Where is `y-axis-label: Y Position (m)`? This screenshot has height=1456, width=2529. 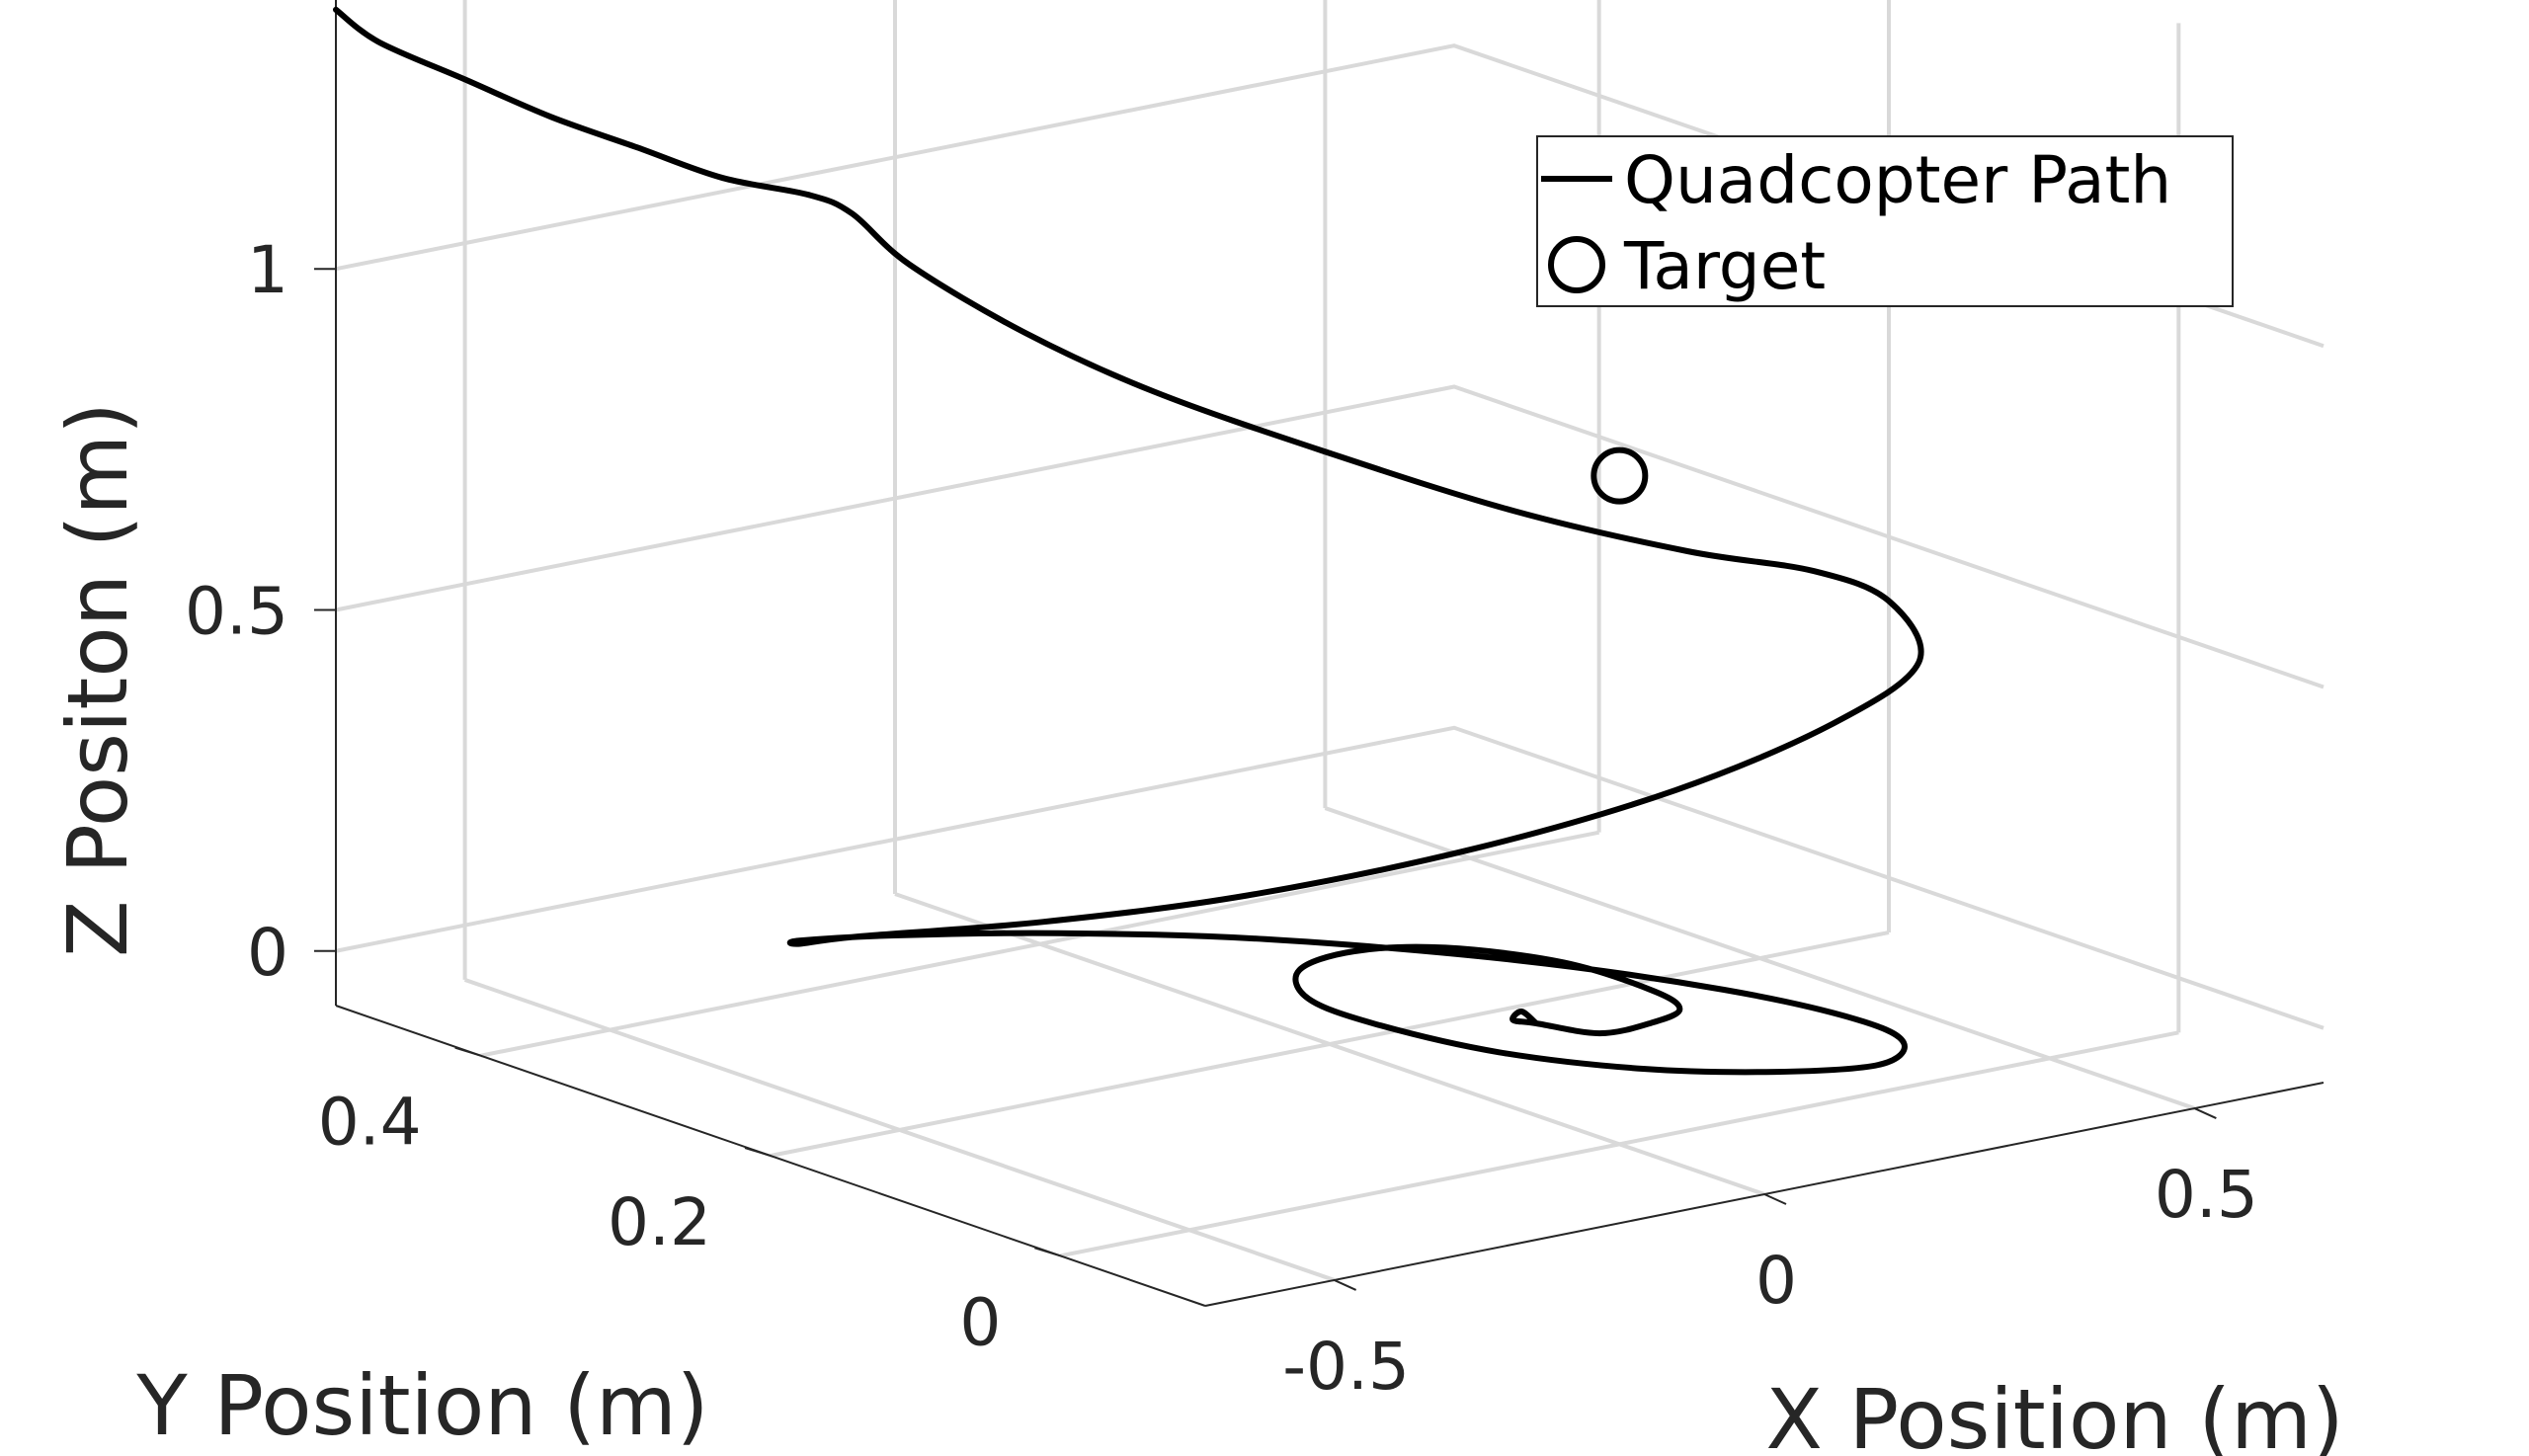 y-axis-label: Y Position (m) is located at coordinates (421, 1405).